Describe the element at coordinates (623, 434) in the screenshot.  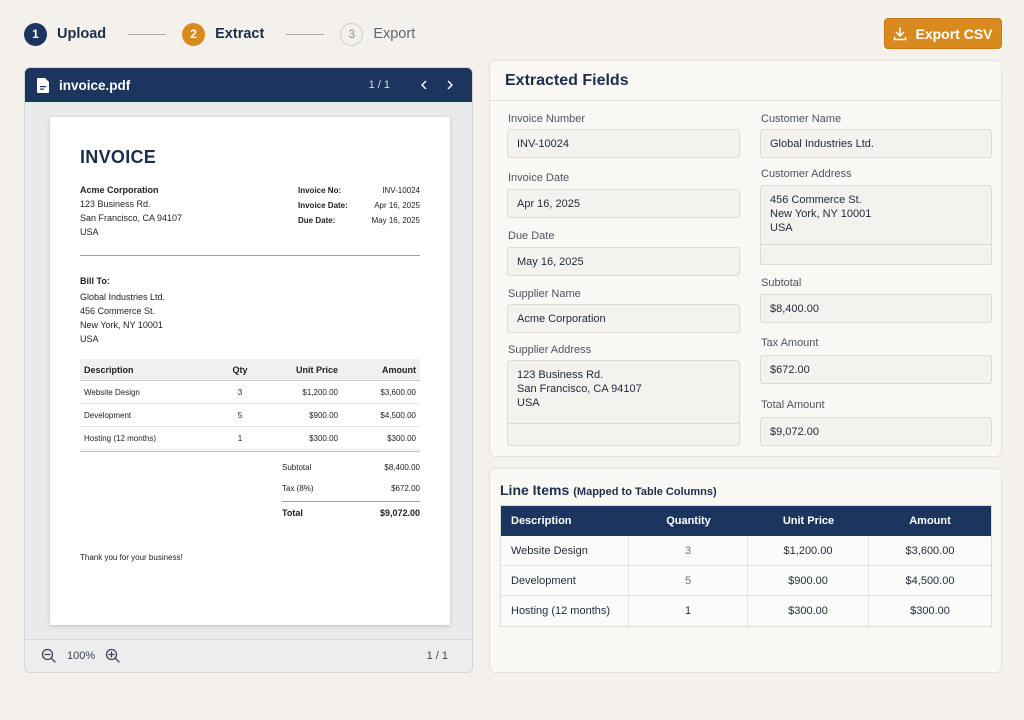
I see `textarea-extra-row` at that location.